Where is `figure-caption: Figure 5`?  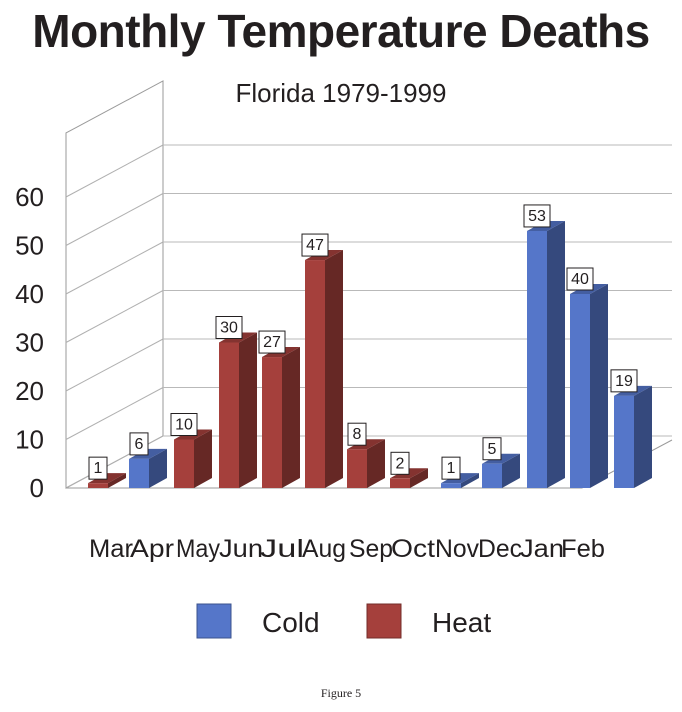 figure-caption: Figure 5 is located at coordinates (341, 693).